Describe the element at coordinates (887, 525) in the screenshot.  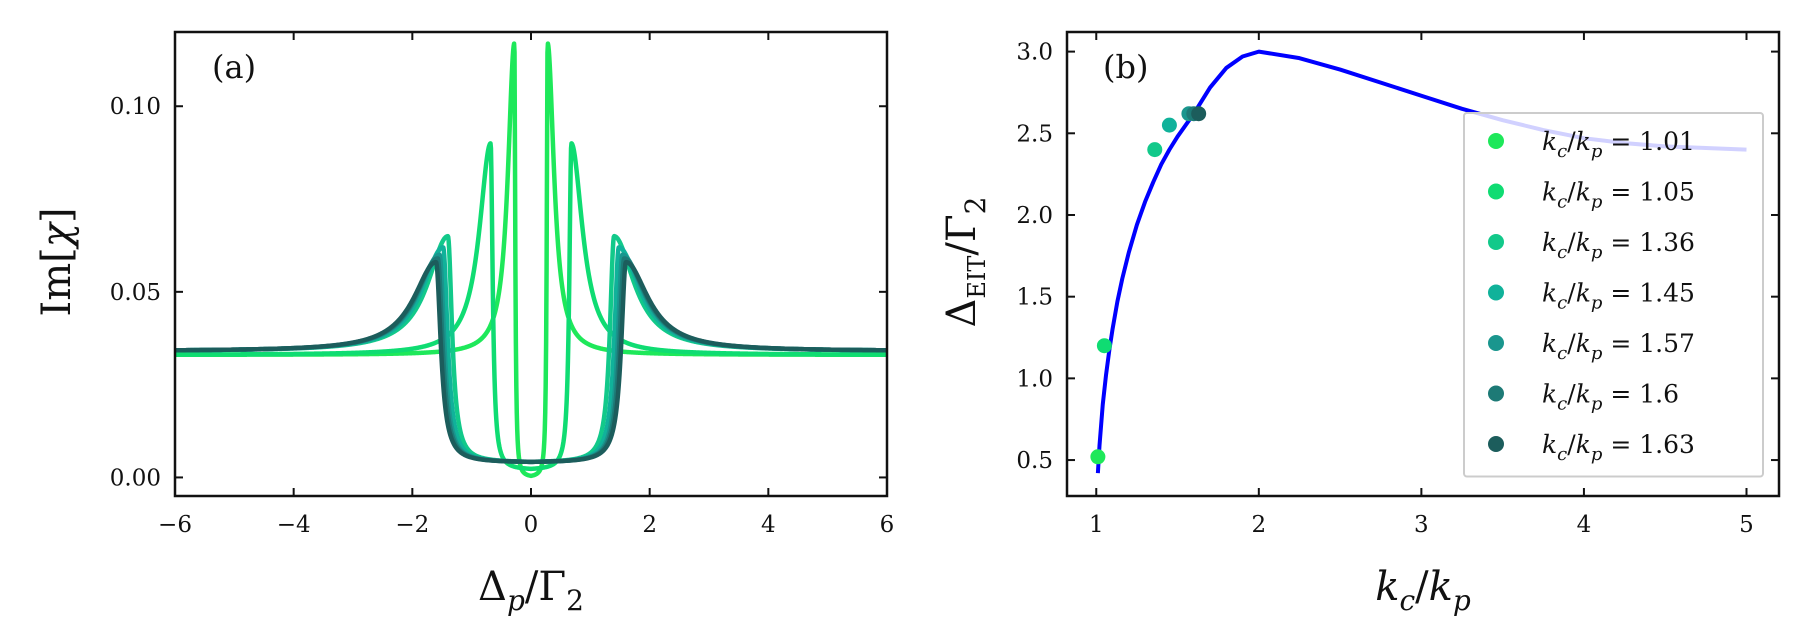
I see `a-xtick-label: 6` at that location.